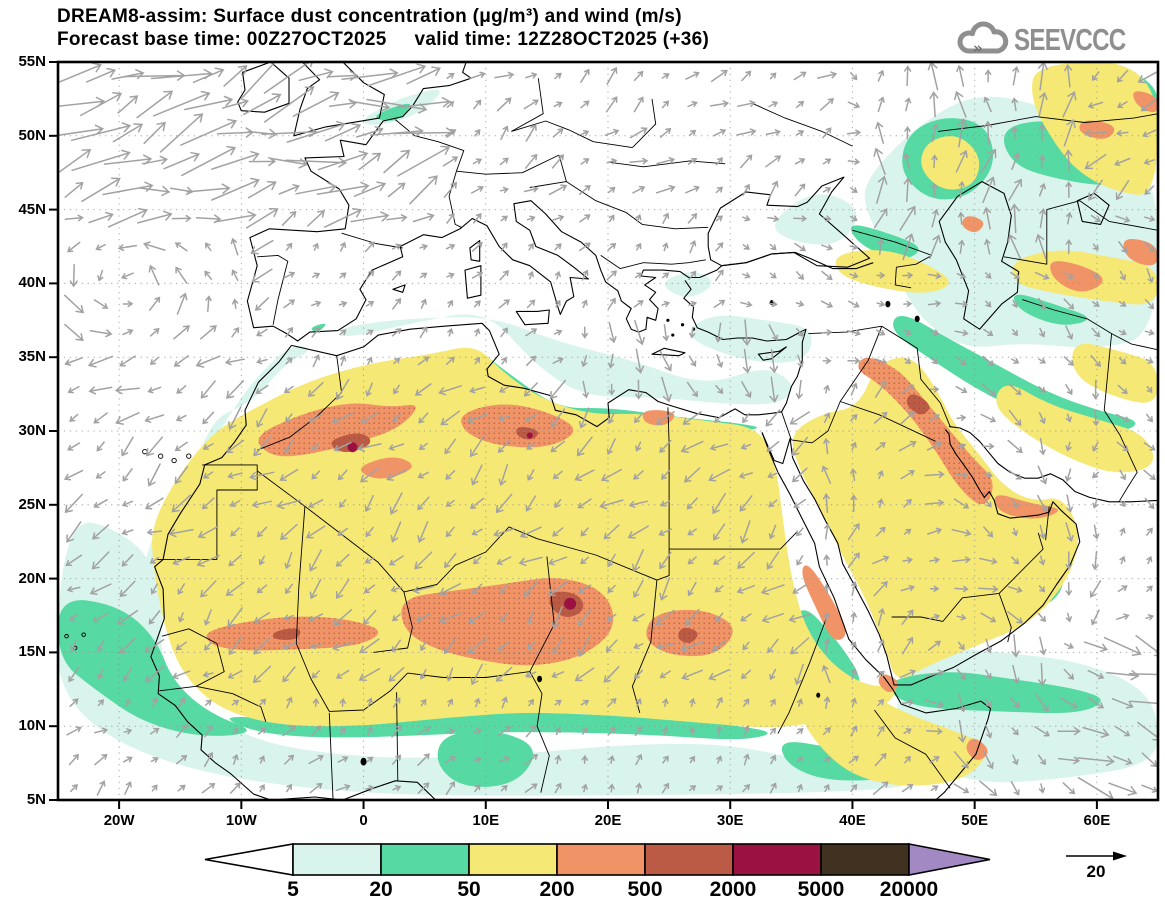 Image resolution: width=1165 pixels, height=912 pixels. I want to click on colorbar, so click(665, 859).